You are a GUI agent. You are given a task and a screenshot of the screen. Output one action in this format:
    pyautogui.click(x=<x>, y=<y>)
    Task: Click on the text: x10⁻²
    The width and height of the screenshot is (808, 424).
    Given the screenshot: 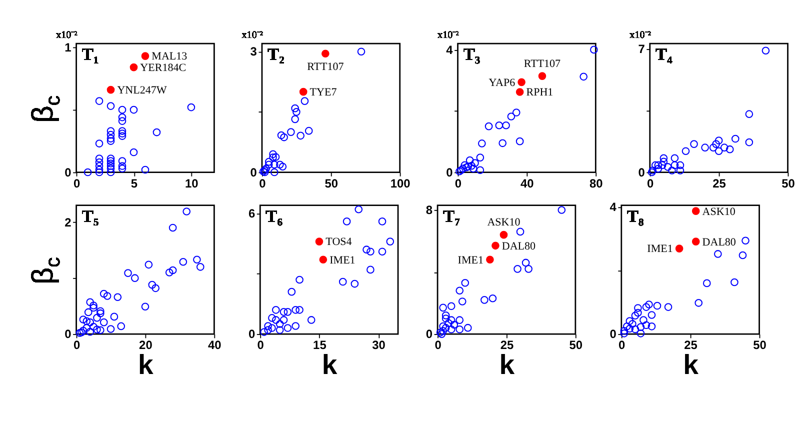 What is the action you would take?
    pyautogui.click(x=640, y=36)
    